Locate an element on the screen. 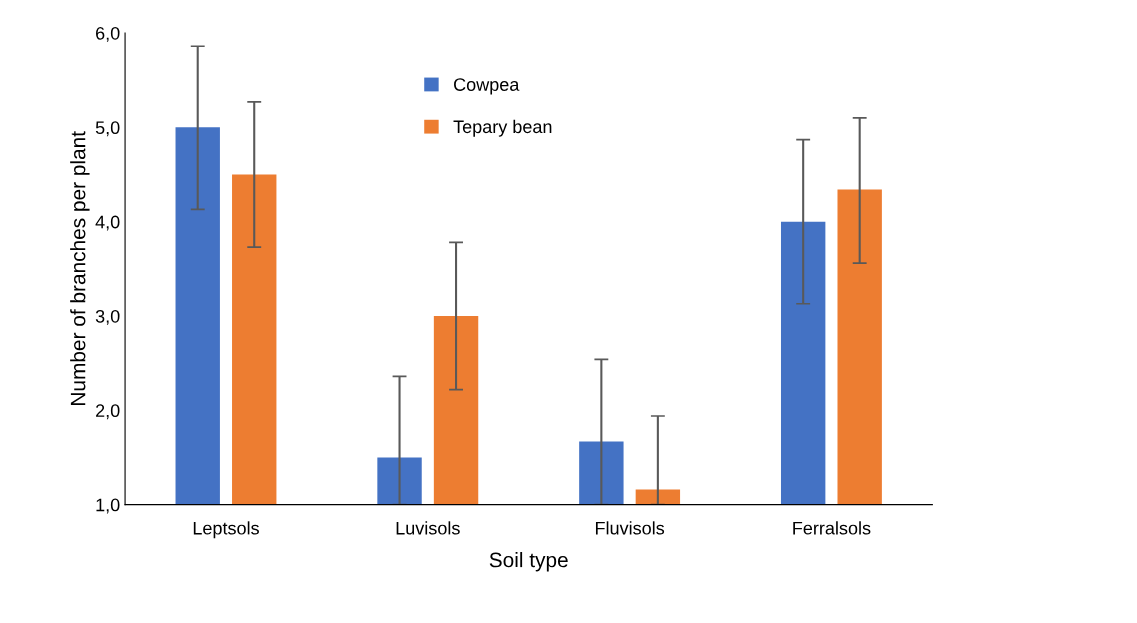 The image size is (1137, 623). legend-label: Cowpea is located at coordinates (487, 86).